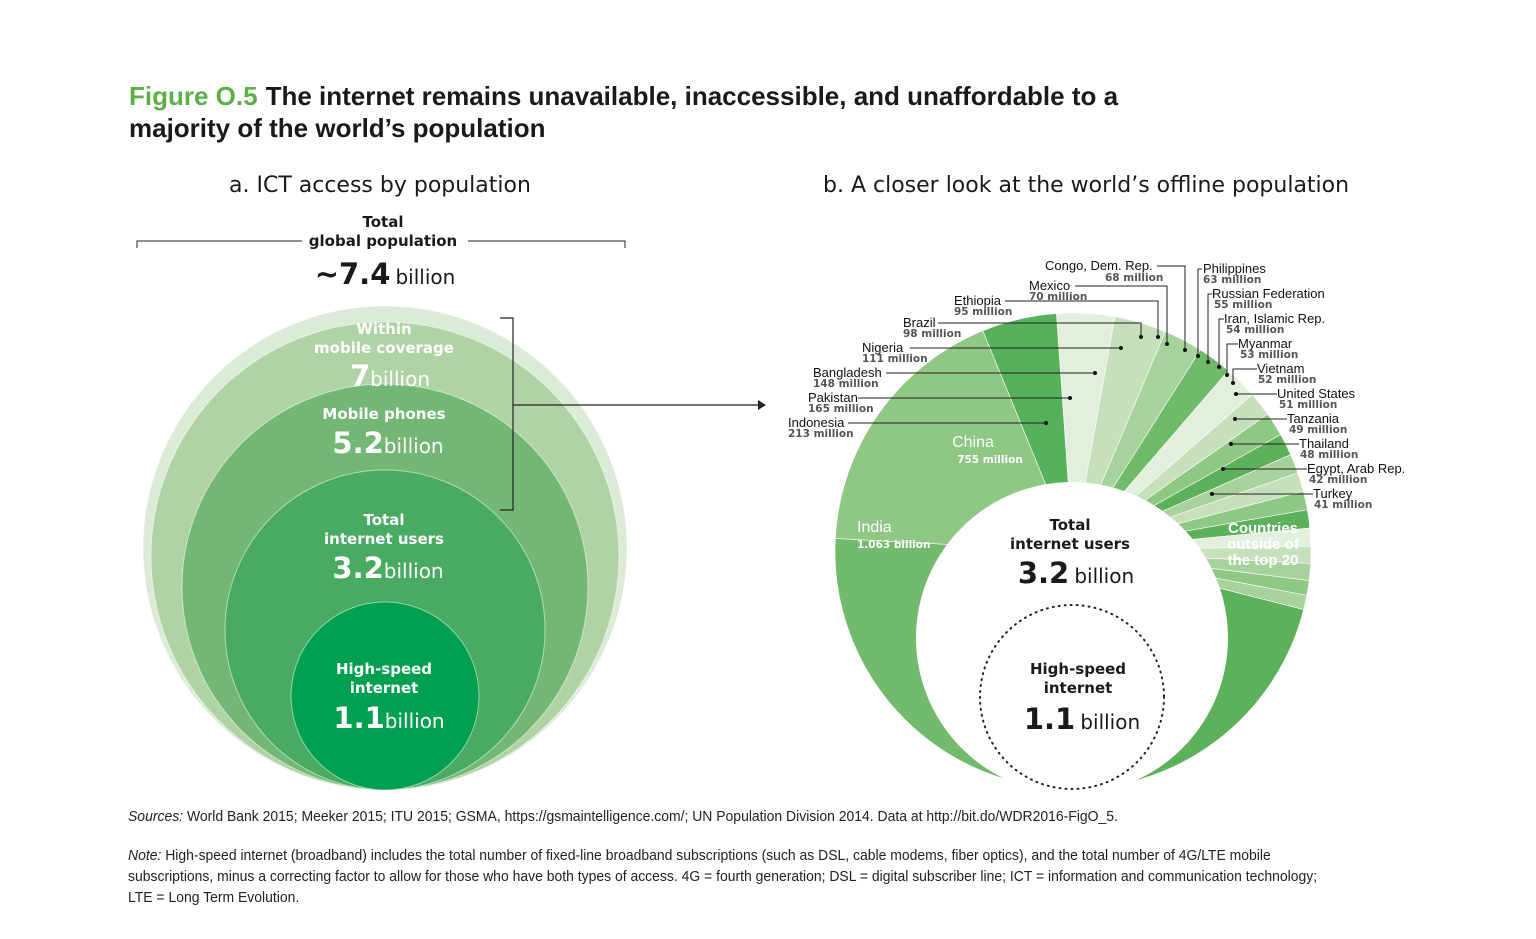 The width and height of the screenshot is (1536, 939). Describe the element at coordinates (821, 434) in the screenshot. I see `country-value-indonesia: 213 million` at that location.